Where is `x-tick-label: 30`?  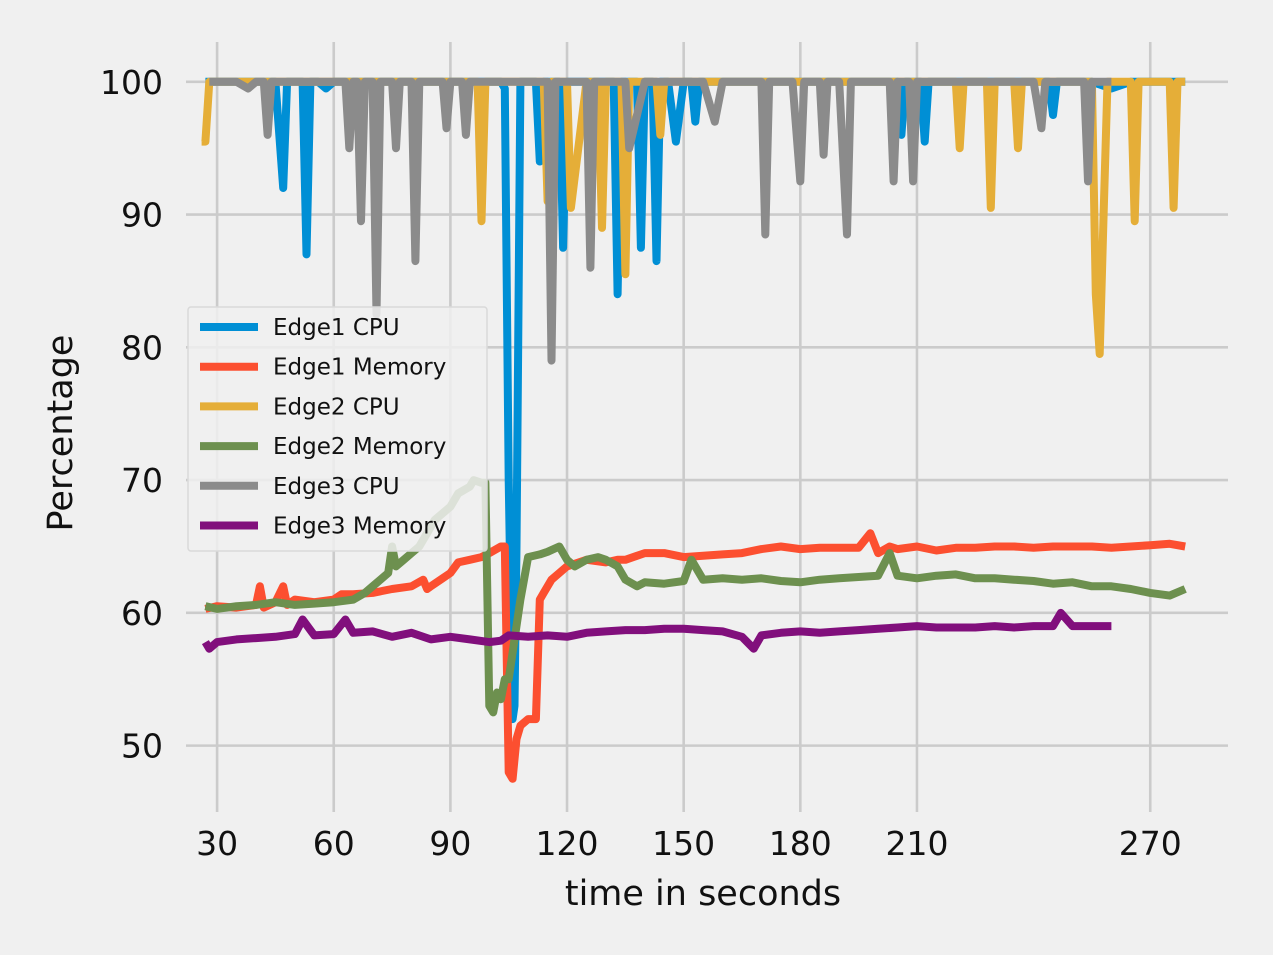 x-tick-label: 30 is located at coordinates (217, 843).